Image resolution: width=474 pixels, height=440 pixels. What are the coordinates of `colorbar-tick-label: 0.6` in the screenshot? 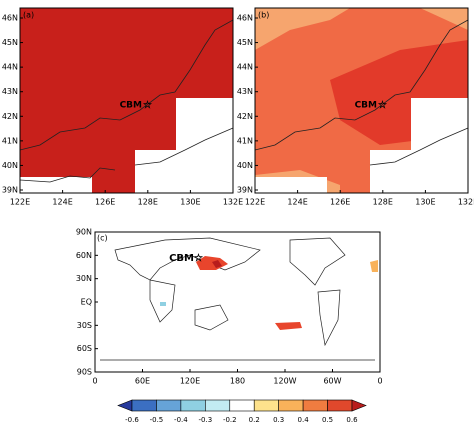 It's located at (352, 420).